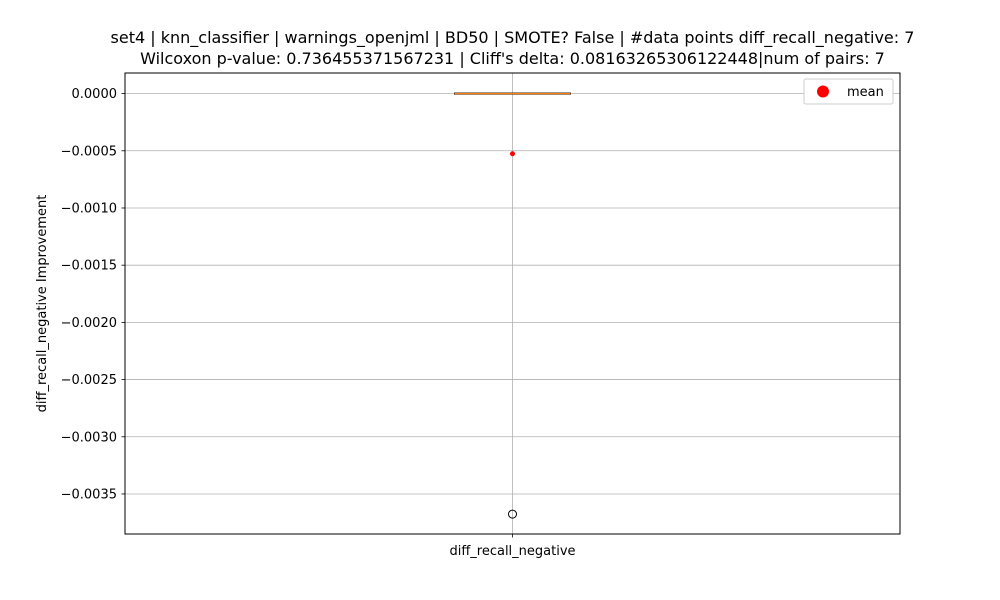 The height and width of the screenshot is (600, 1000). I want to click on mean-point, so click(512, 153).